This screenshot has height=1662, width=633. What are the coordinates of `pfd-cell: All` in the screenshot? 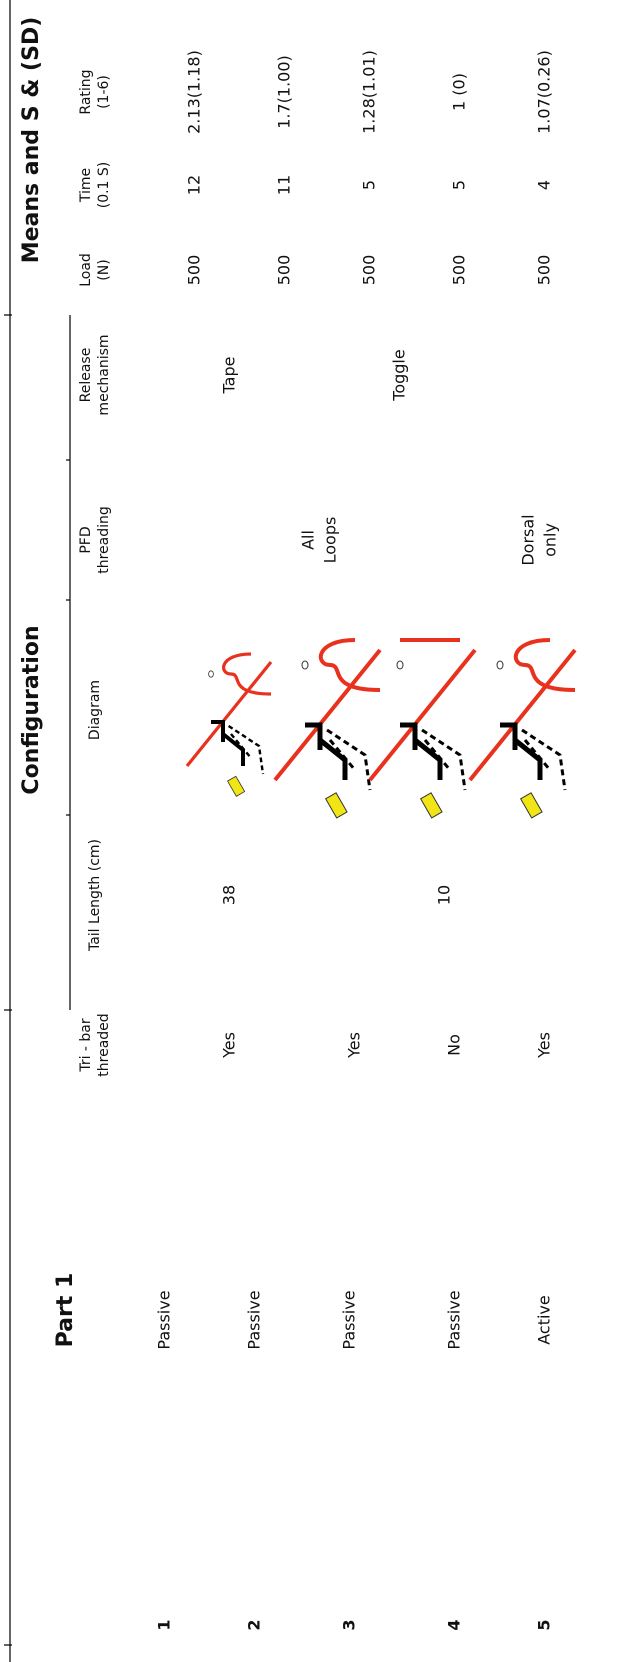 It's located at (308, 540).